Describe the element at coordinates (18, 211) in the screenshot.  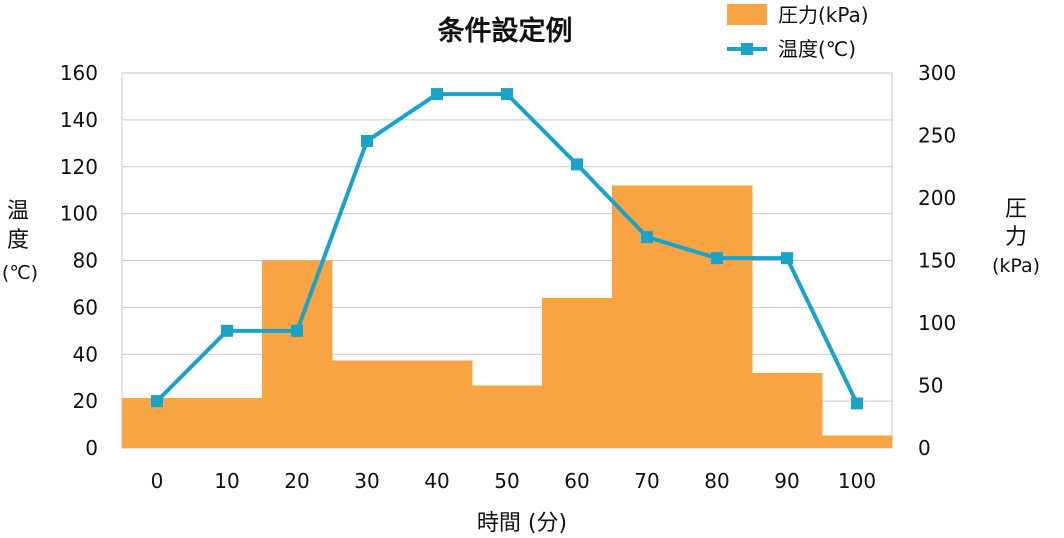
I see `left-axis-label-line-1: 温` at that location.